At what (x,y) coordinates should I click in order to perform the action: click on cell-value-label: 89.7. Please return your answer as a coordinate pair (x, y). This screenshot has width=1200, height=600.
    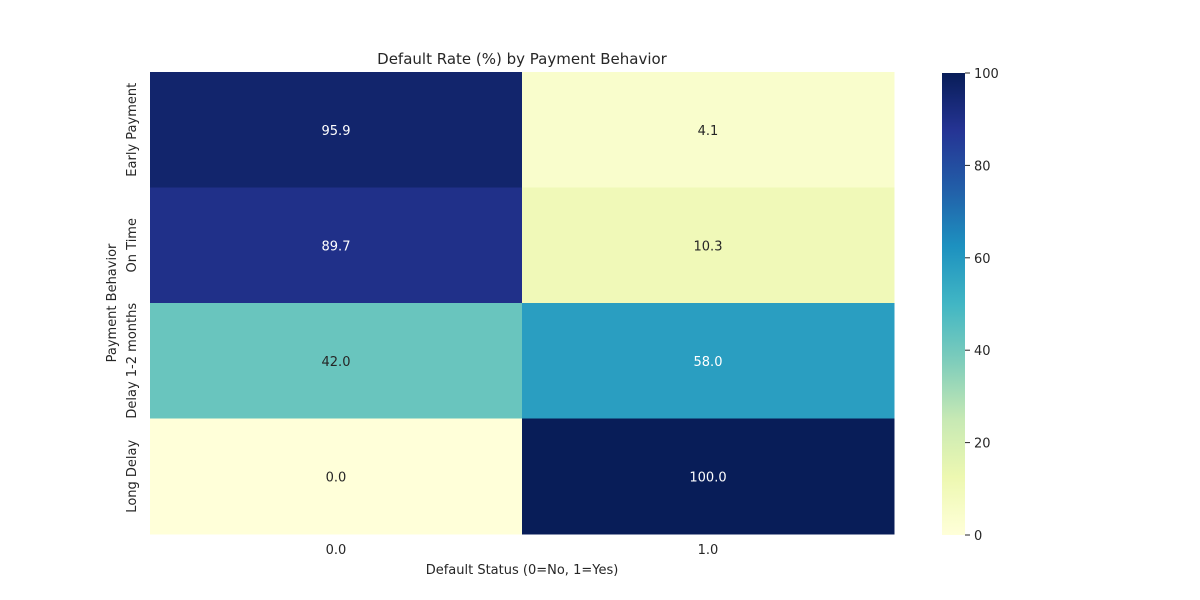
    Looking at the image, I should click on (336, 246).